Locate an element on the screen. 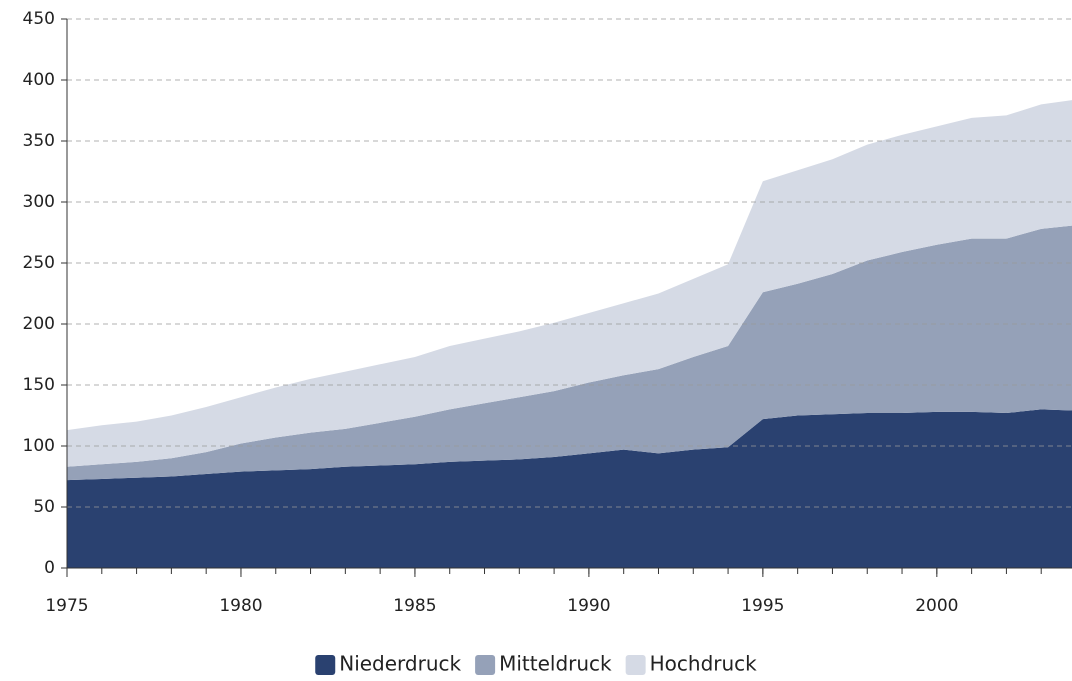 The width and height of the screenshot is (1072, 681). y-tick-label: 50 is located at coordinates (44, 507).